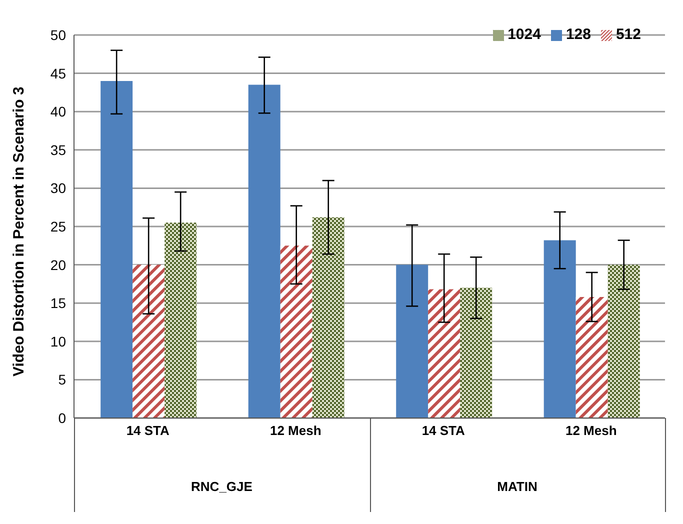  Describe the element at coordinates (19, 231) in the screenshot. I see `y-axis-title: Video Distortion in Percent in Scenario 3` at that location.